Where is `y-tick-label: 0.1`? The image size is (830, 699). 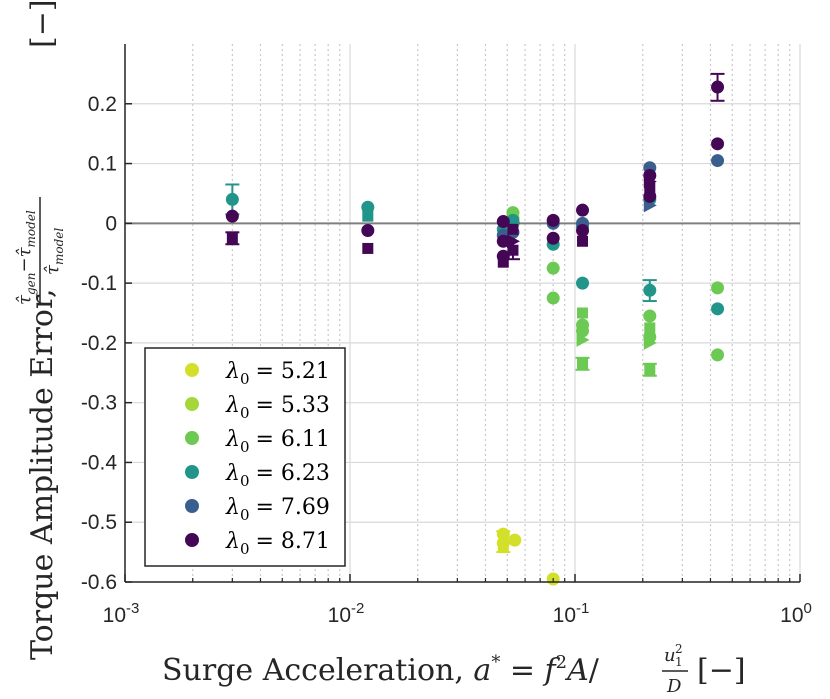 y-tick-label: 0.1 is located at coordinates (102, 164).